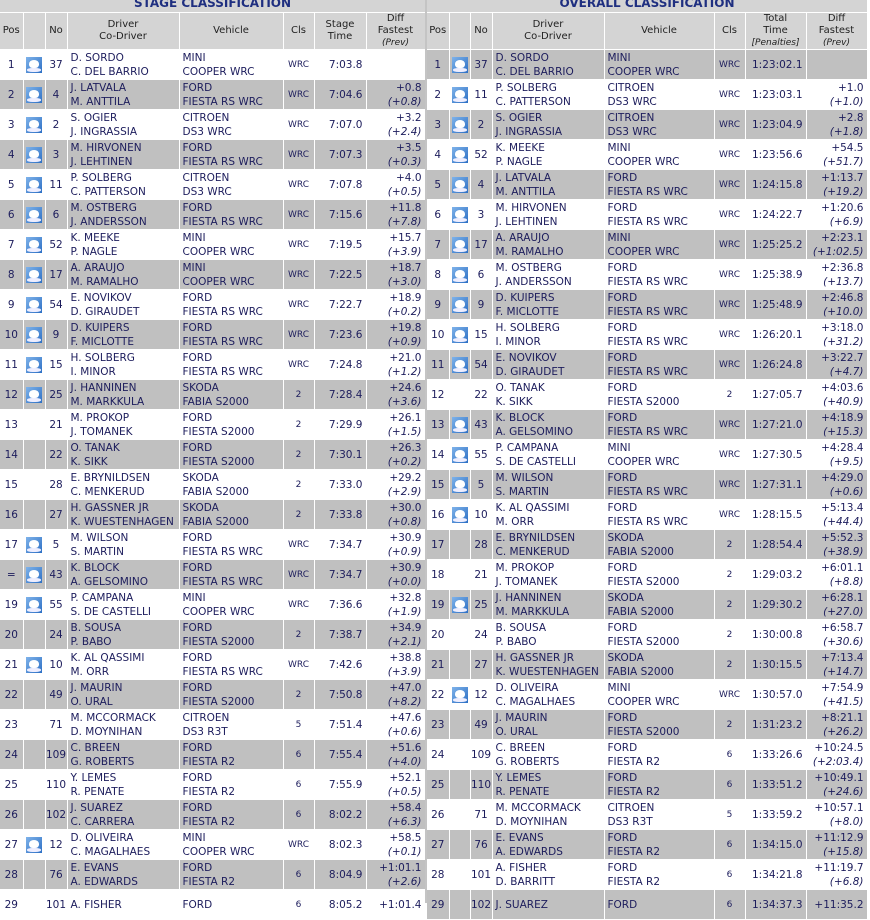 The image size is (870, 920). I want to click on crew-names: P. SOLBERG C. PATTERSON, so click(123, 184).